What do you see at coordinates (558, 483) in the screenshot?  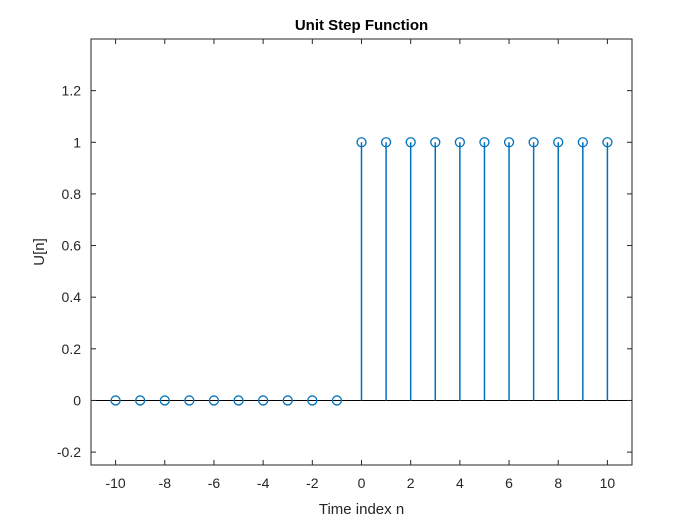 I see `x-tick-label: 8` at bounding box center [558, 483].